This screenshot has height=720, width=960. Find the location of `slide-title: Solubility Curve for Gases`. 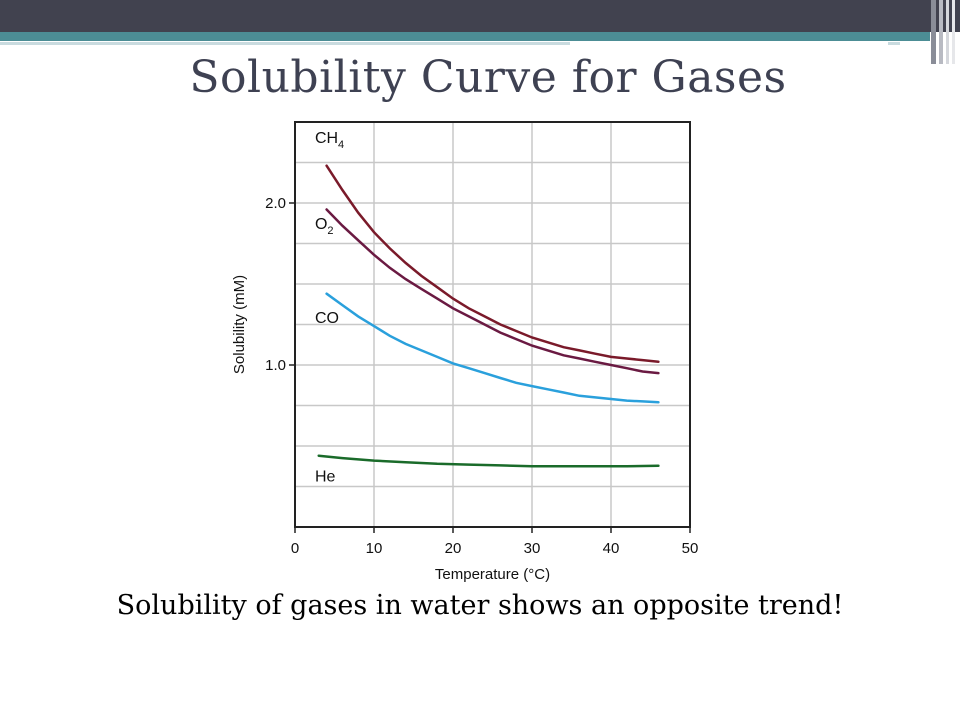

slide-title: Solubility Curve for Gases is located at coordinates (488, 77).